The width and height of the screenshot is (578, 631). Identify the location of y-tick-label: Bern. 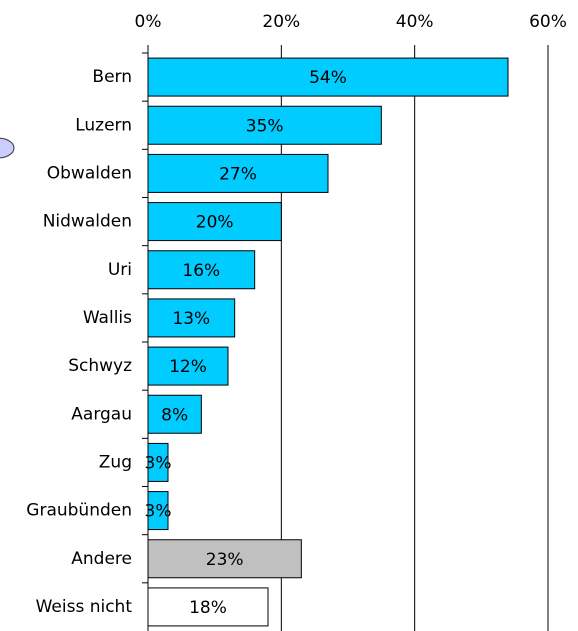
(112, 77).